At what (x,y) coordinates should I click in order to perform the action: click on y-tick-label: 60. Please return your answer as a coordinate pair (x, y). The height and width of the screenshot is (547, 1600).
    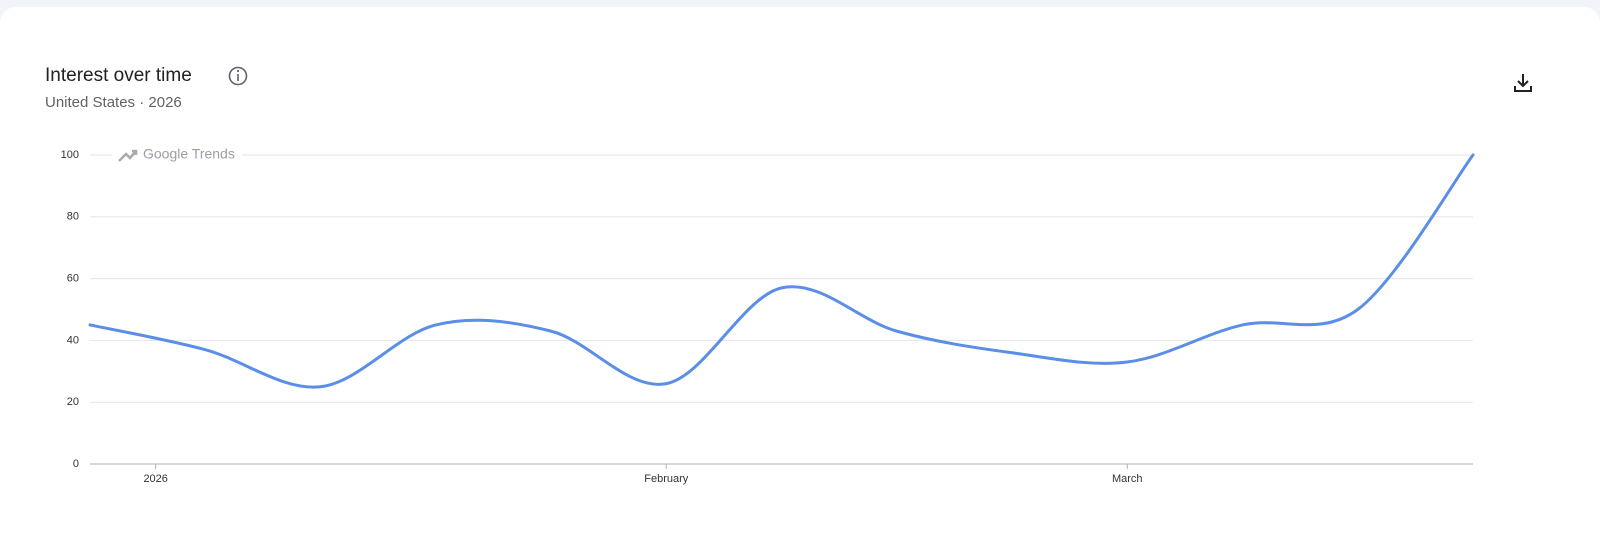
    Looking at the image, I should click on (73, 279).